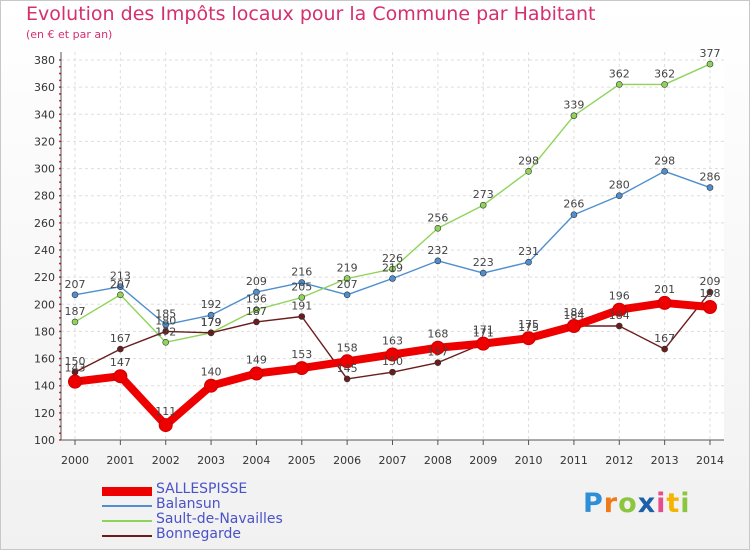 The image size is (750, 550). I want to click on data-label-sallespisse: 147, so click(120, 362).